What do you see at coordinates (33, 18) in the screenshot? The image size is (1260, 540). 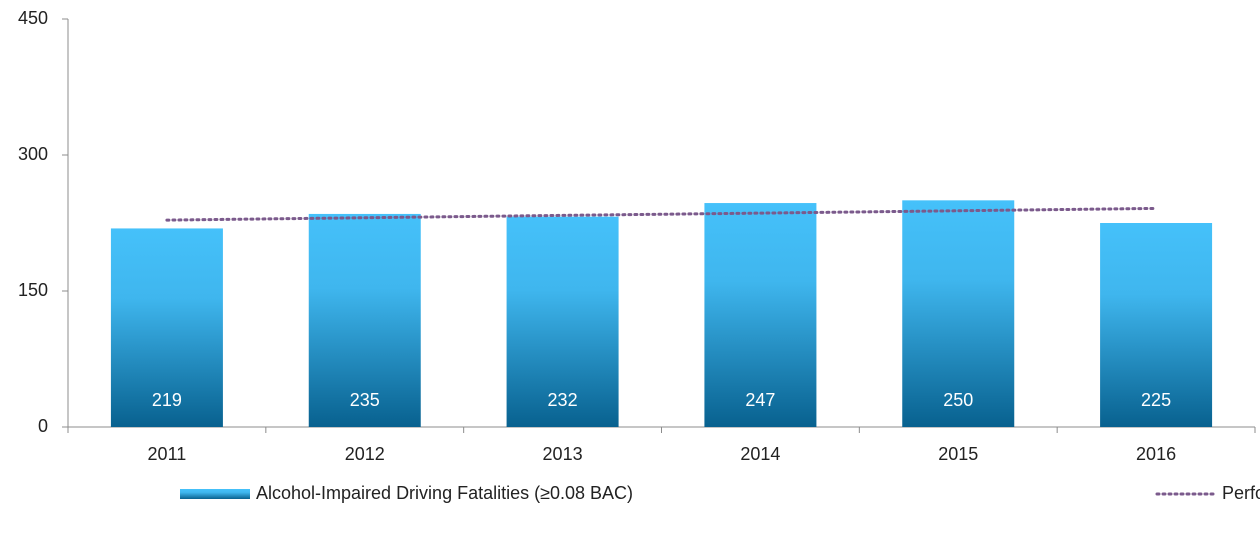 I see `y-tick-label: 450` at bounding box center [33, 18].